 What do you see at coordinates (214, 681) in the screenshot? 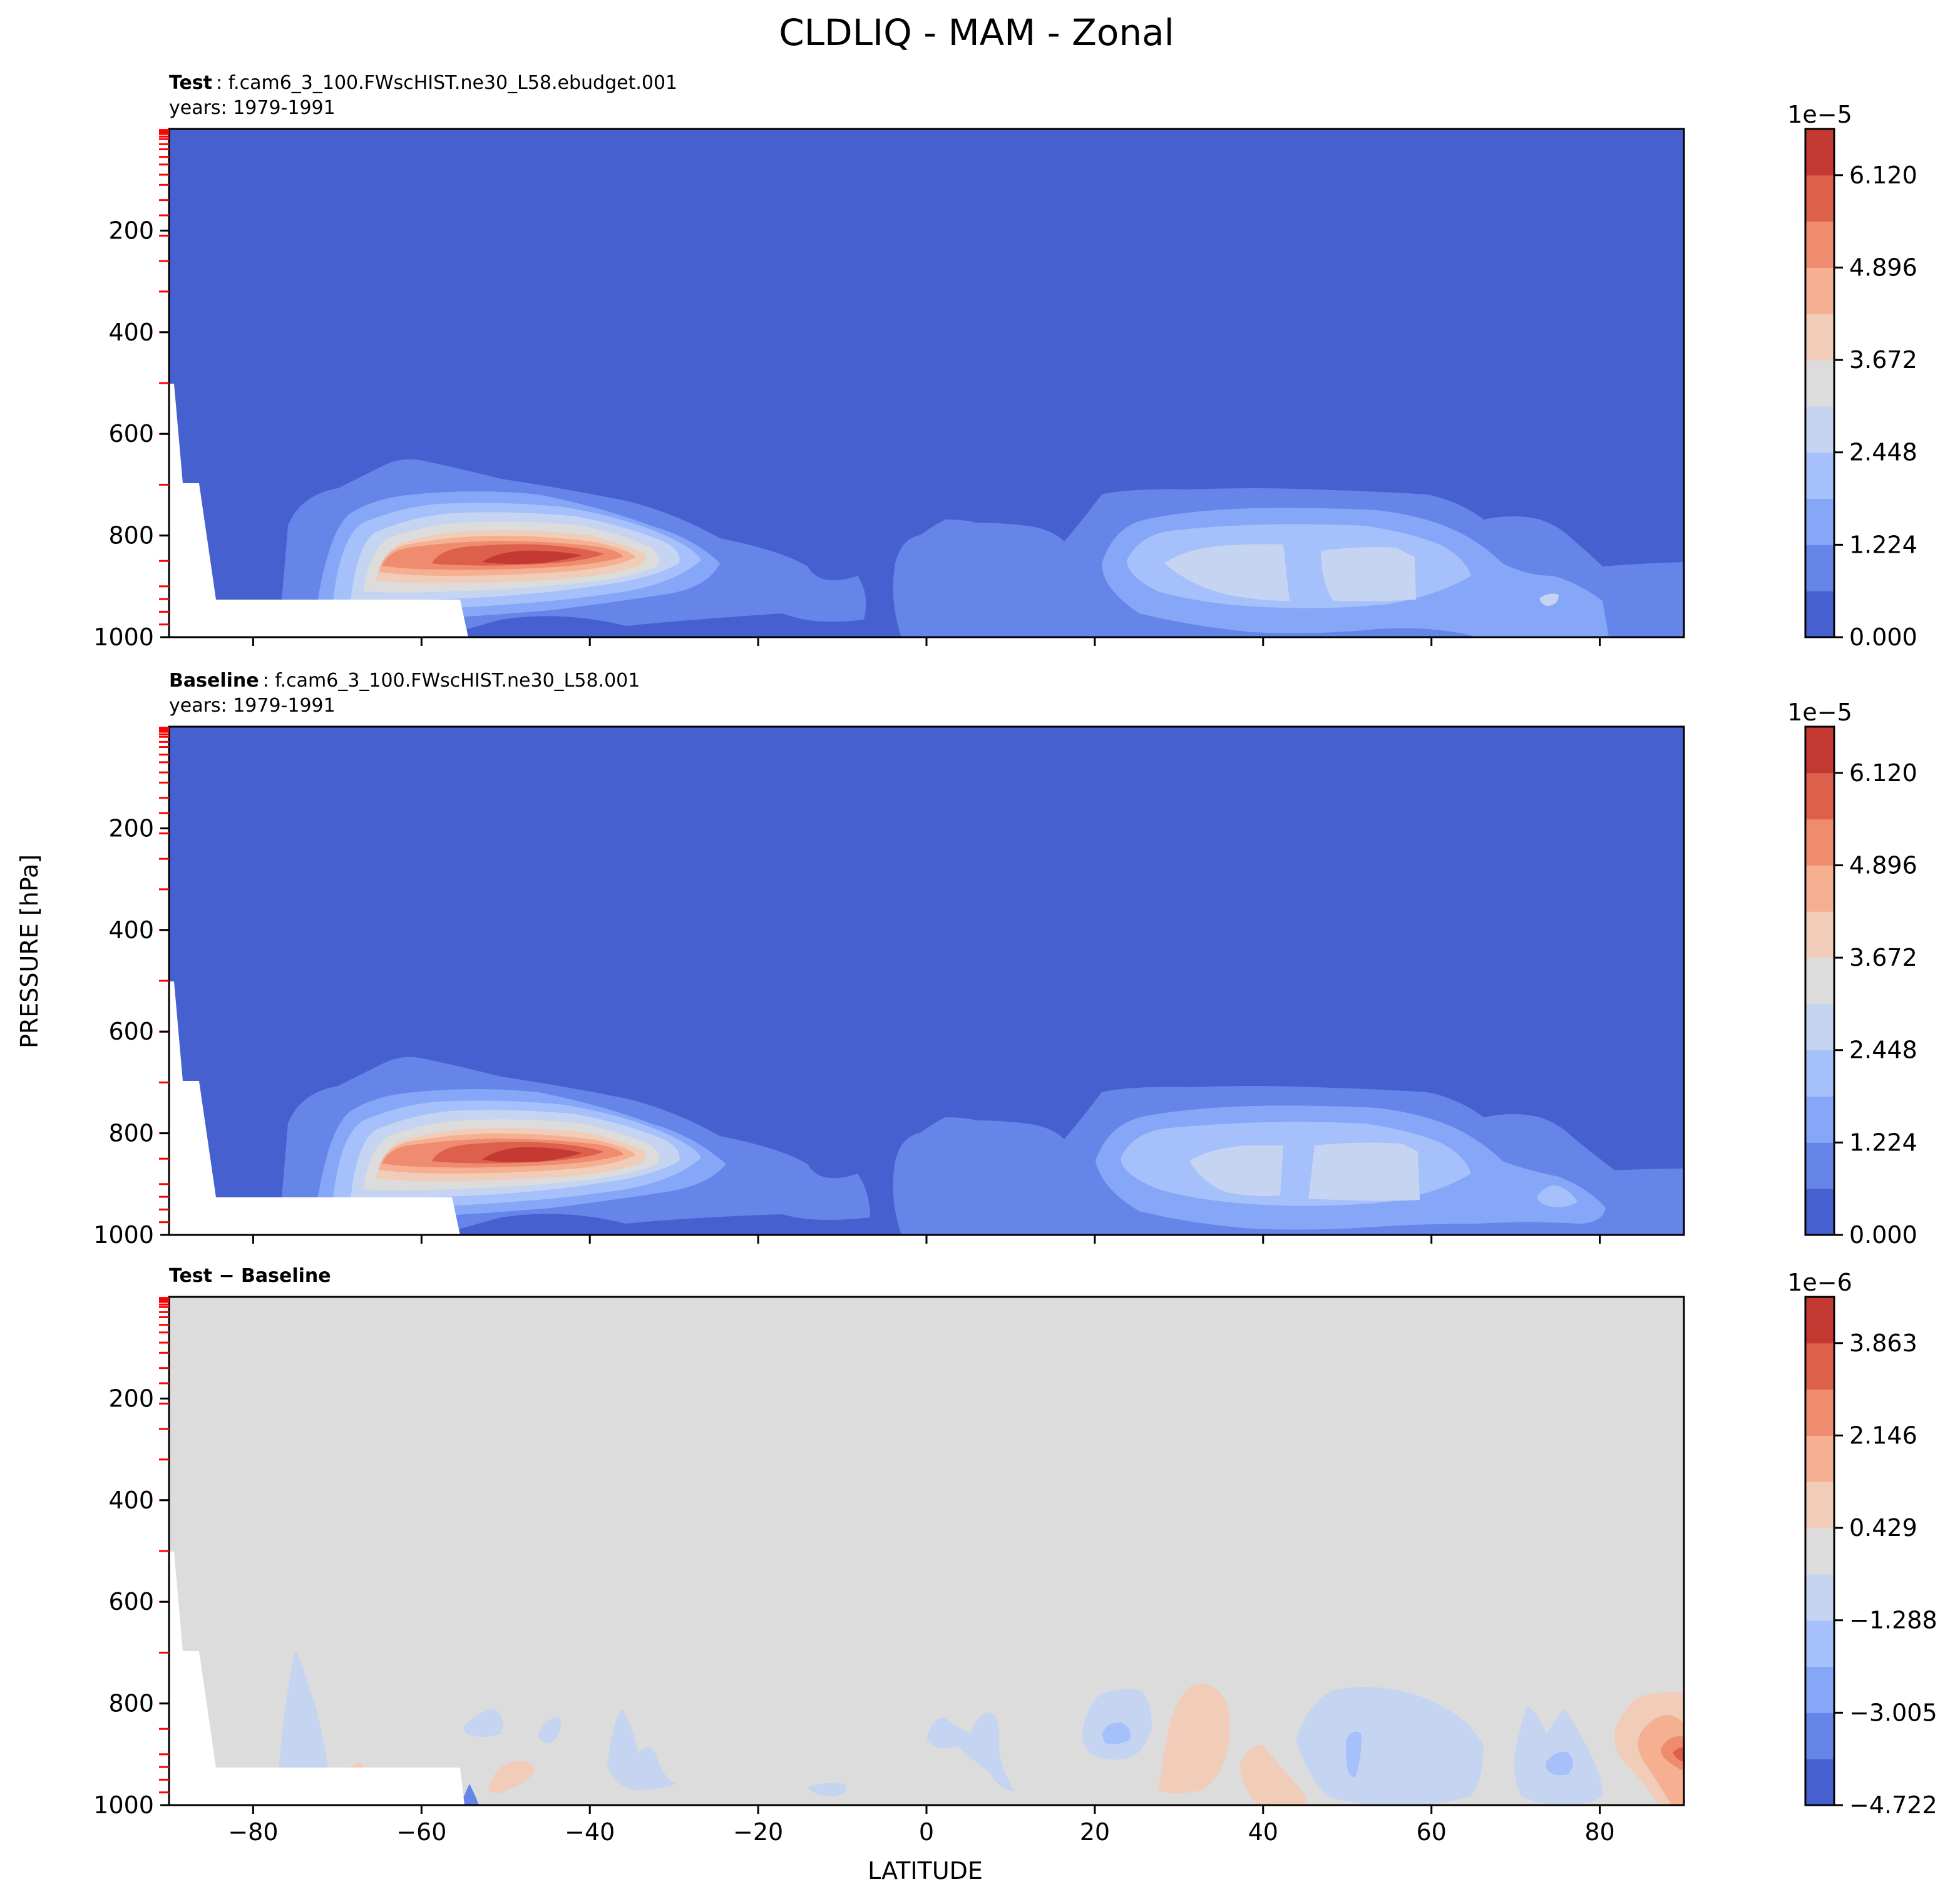
I see `panel-baseline-name-bold: Baseline` at bounding box center [214, 681].